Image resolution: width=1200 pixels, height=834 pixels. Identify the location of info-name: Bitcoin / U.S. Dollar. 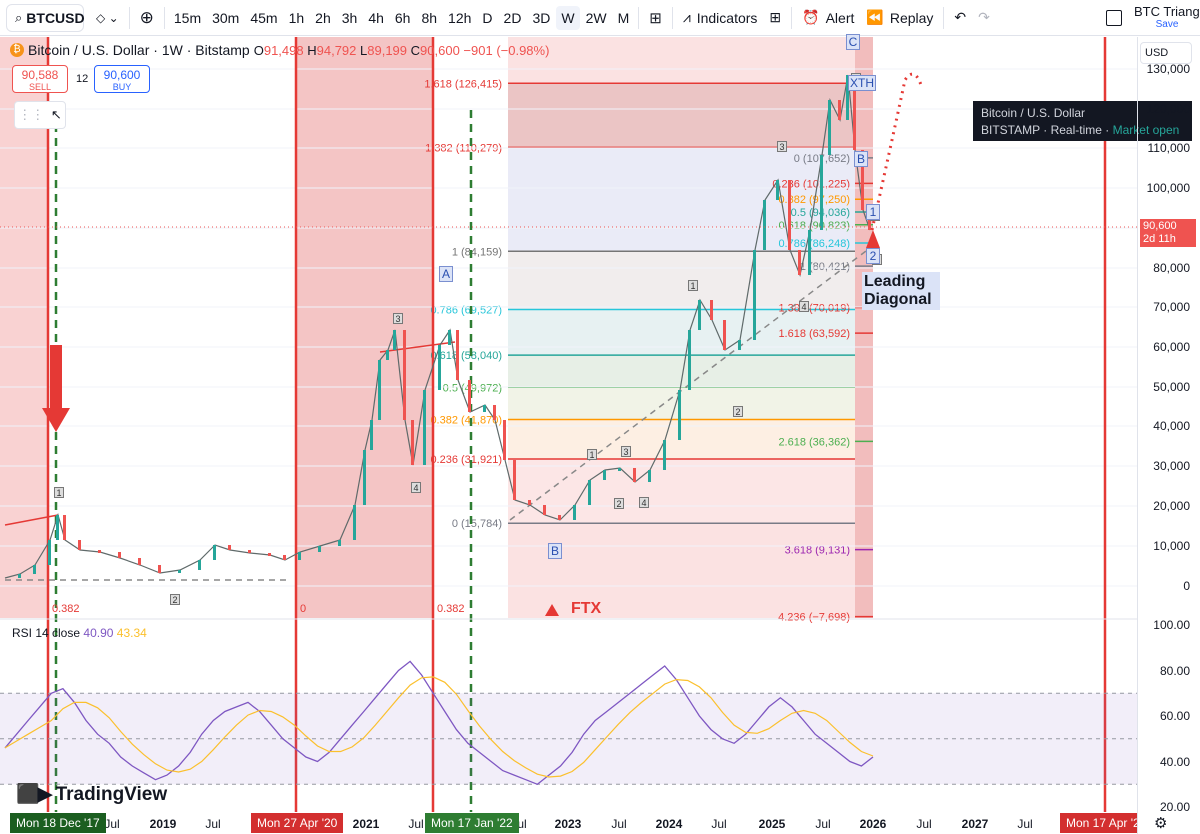
(1033, 113).